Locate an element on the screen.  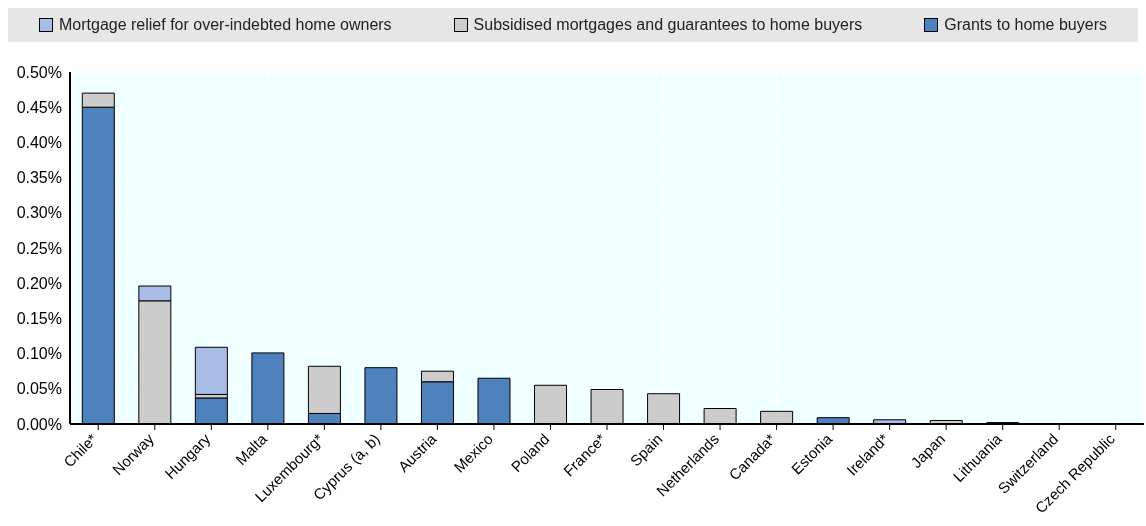
legend-label: Grants to home buyers is located at coordinates (1025, 25).